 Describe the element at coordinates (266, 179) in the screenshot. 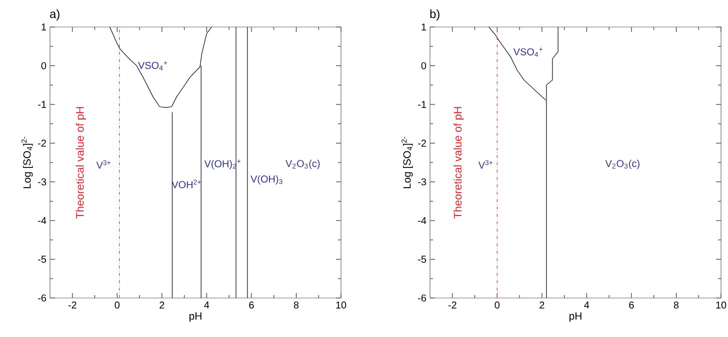

I see `annotation: V(OH)$_{3}$` at that location.